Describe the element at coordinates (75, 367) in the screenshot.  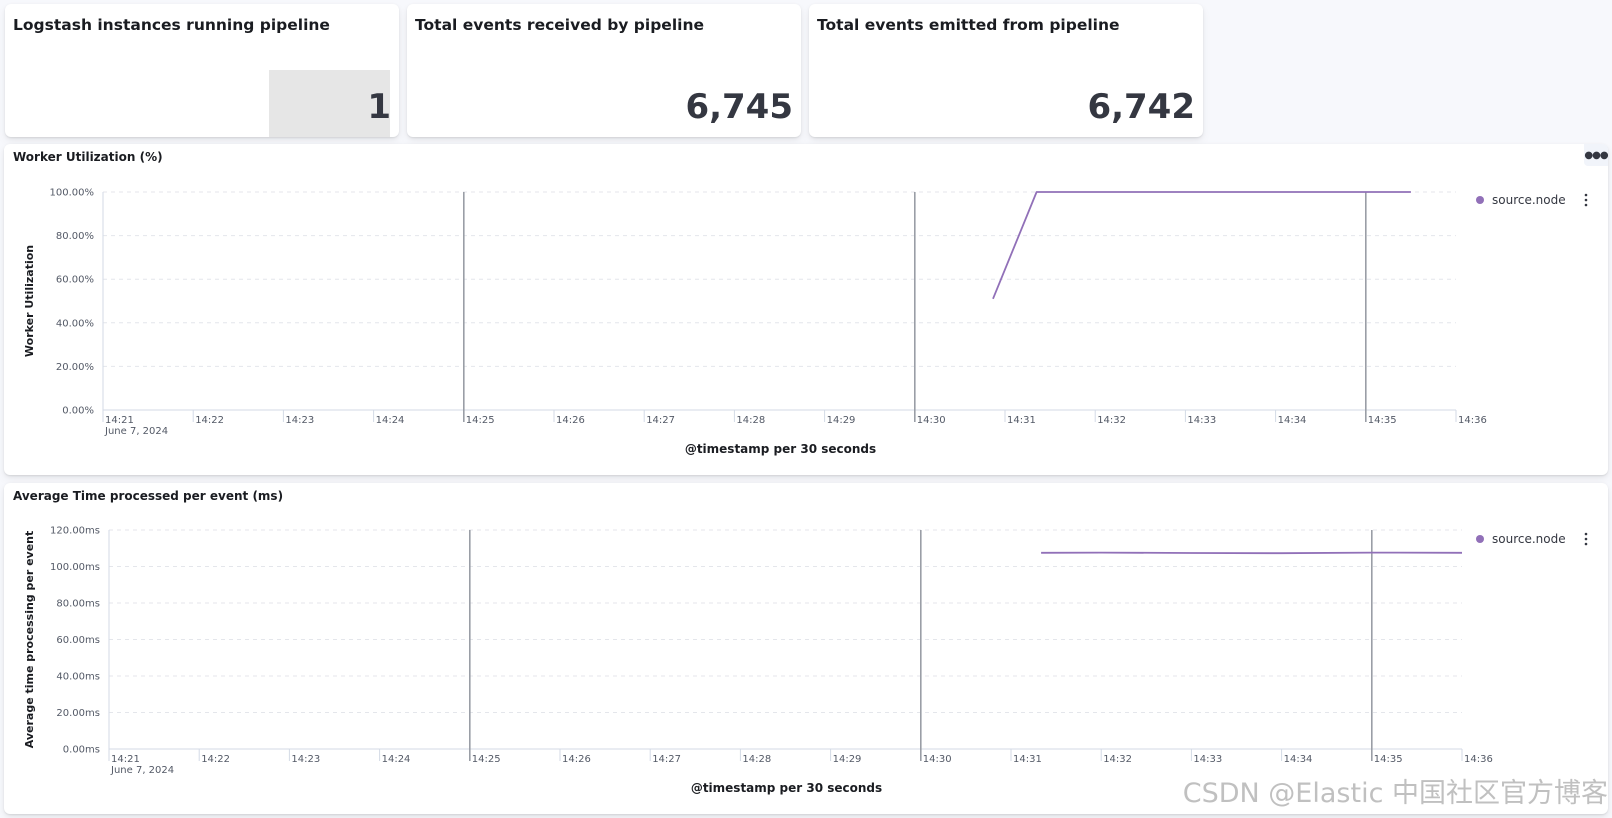
I see `y-tick-label: 20.00%` at that location.